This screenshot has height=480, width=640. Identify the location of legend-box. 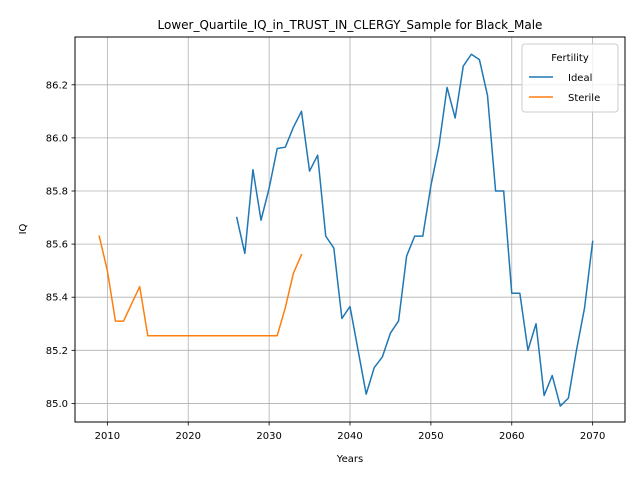
(570, 78).